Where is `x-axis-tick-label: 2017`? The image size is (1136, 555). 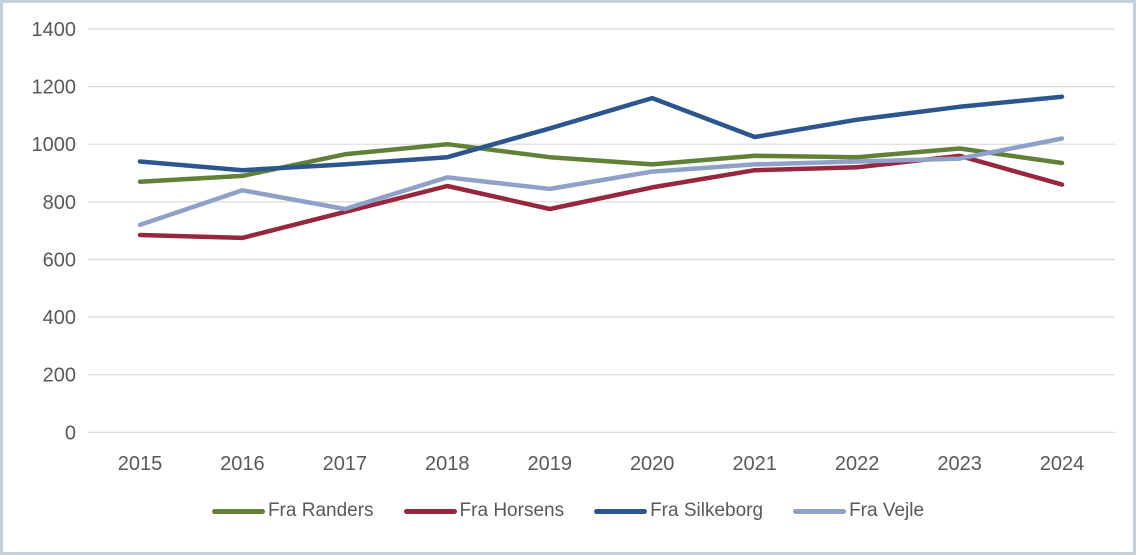
x-axis-tick-label: 2017 is located at coordinates (345, 464).